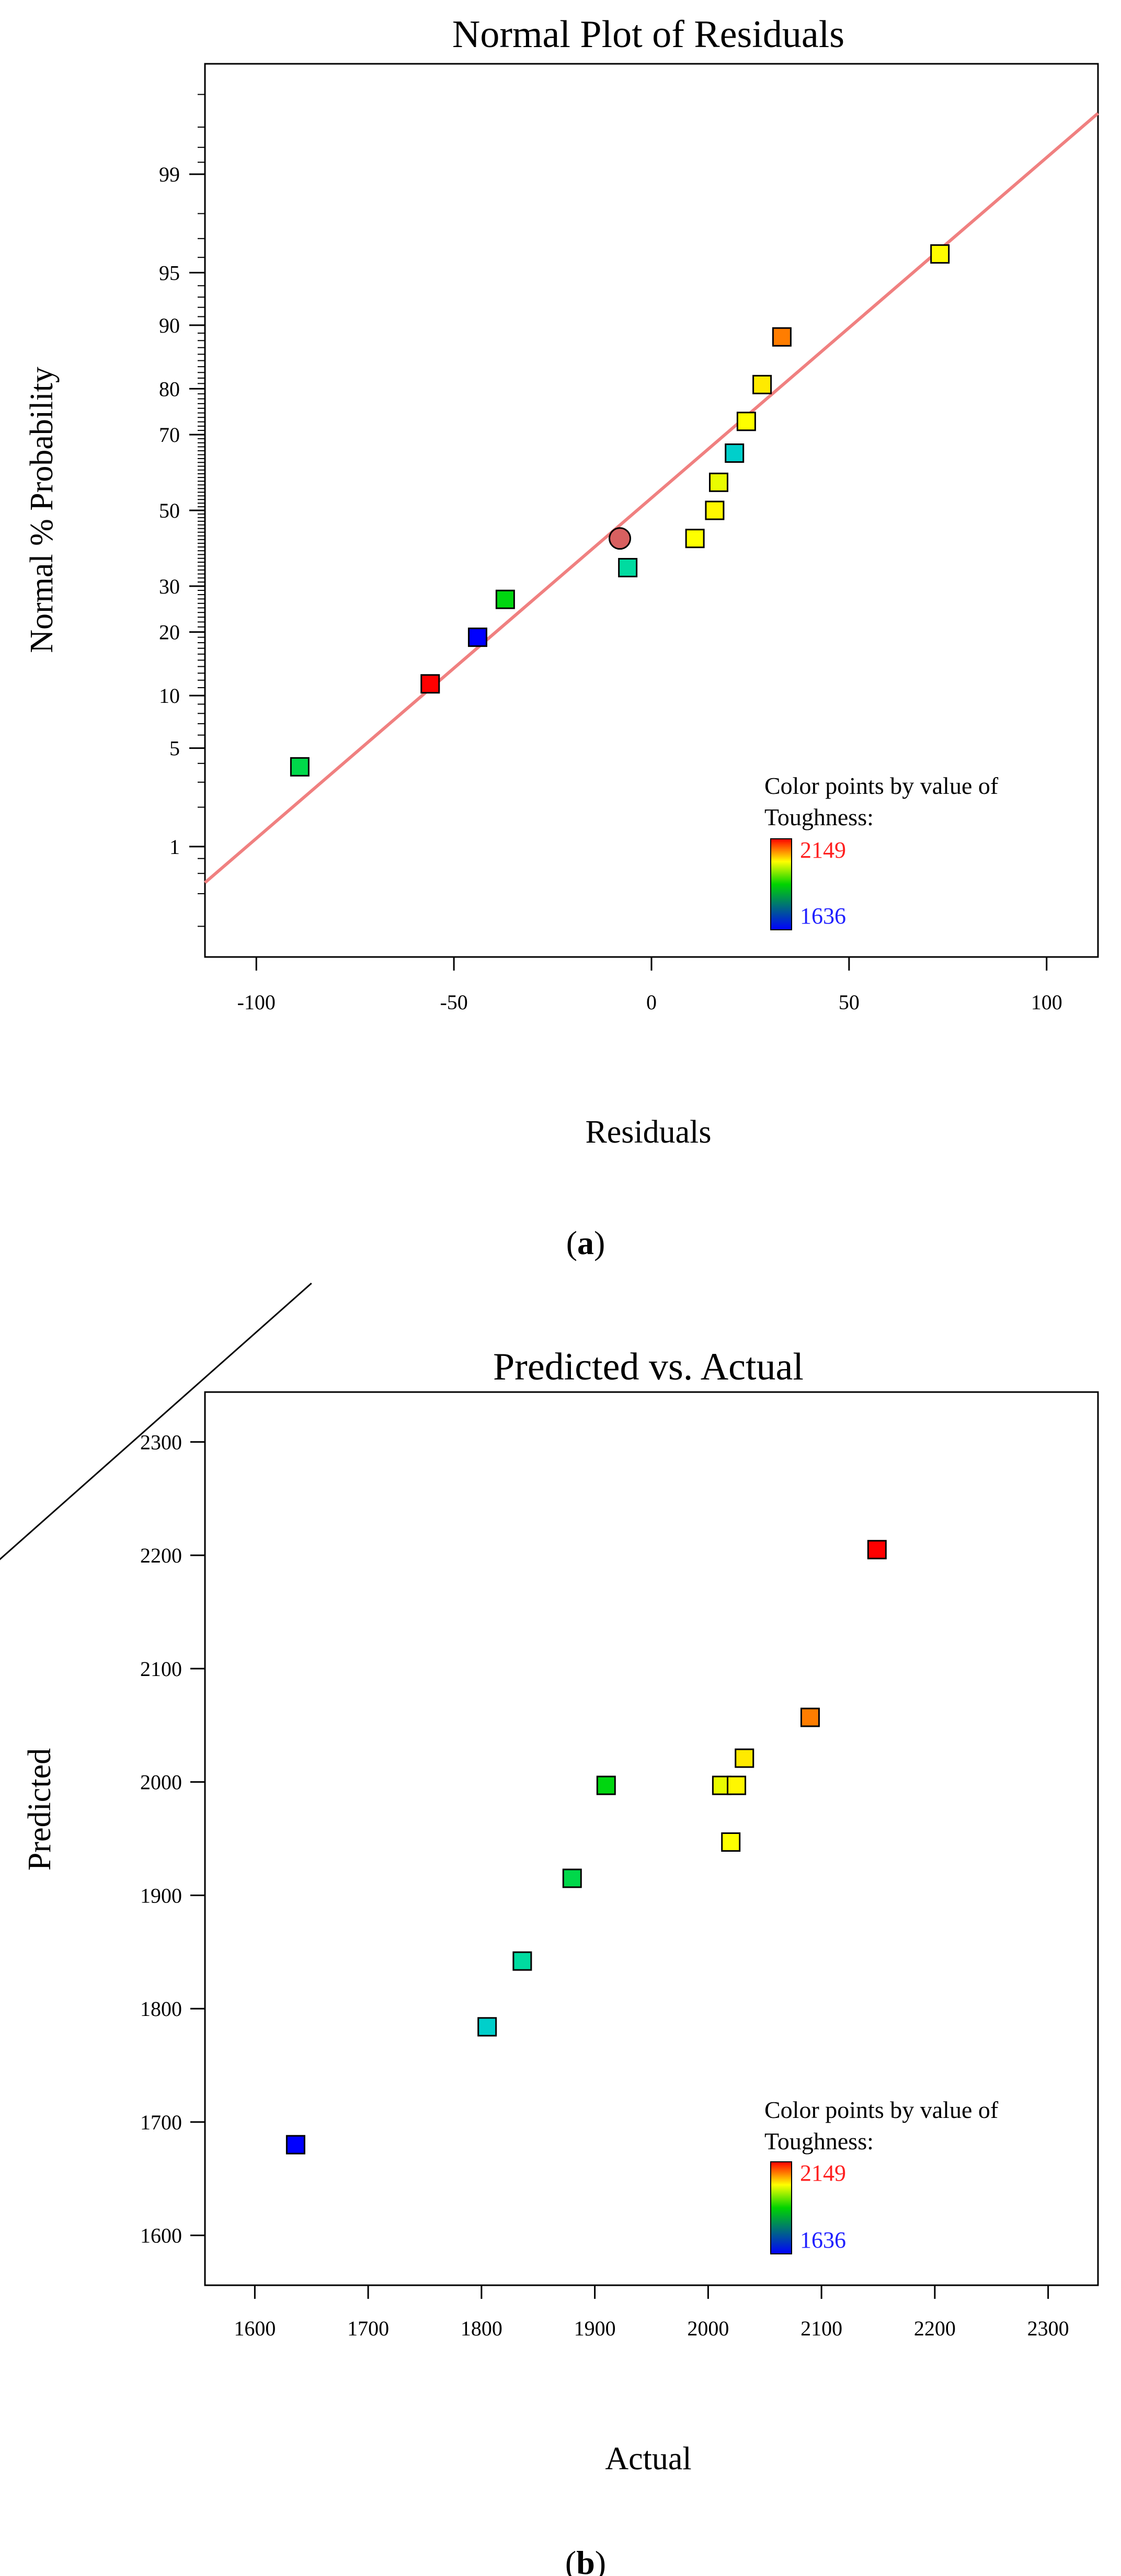 The height and width of the screenshot is (2576, 1121). Describe the element at coordinates (819, 2142) in the screenshot. I see `chart-b-legend-title-2: Toughness:` at that location.